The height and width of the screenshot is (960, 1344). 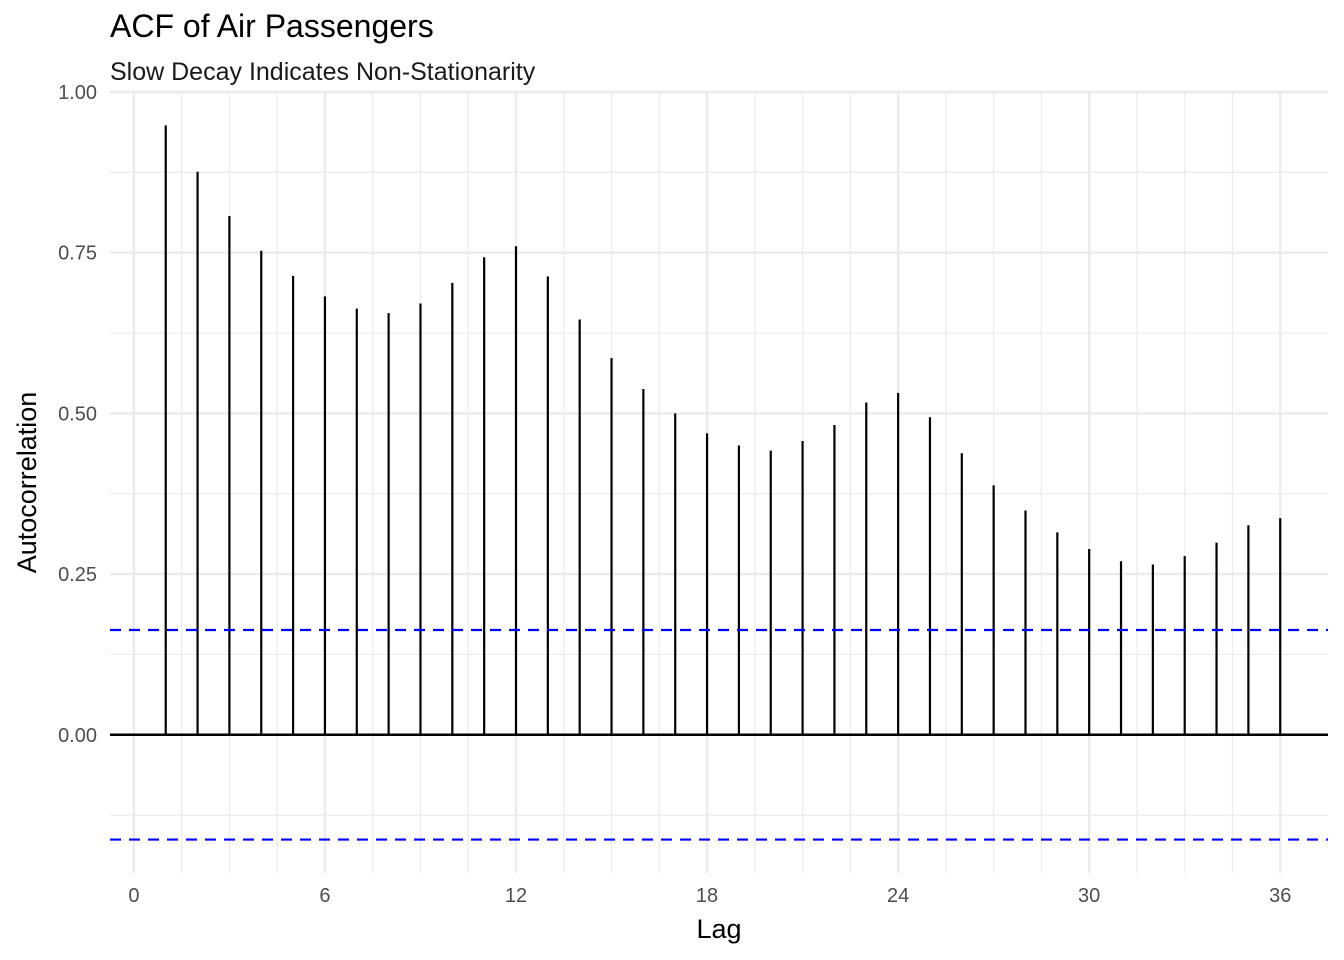 I want to click on x-tick-label: 36, so click(x=1280, y=896).